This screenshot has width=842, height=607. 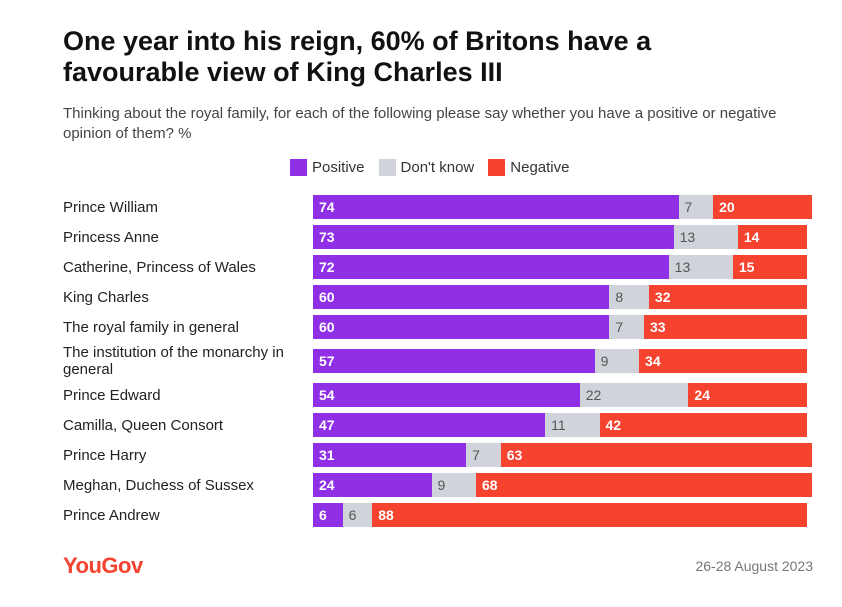 I want to click on bar-stack: 47 11 42, so click(x=560, y=425).